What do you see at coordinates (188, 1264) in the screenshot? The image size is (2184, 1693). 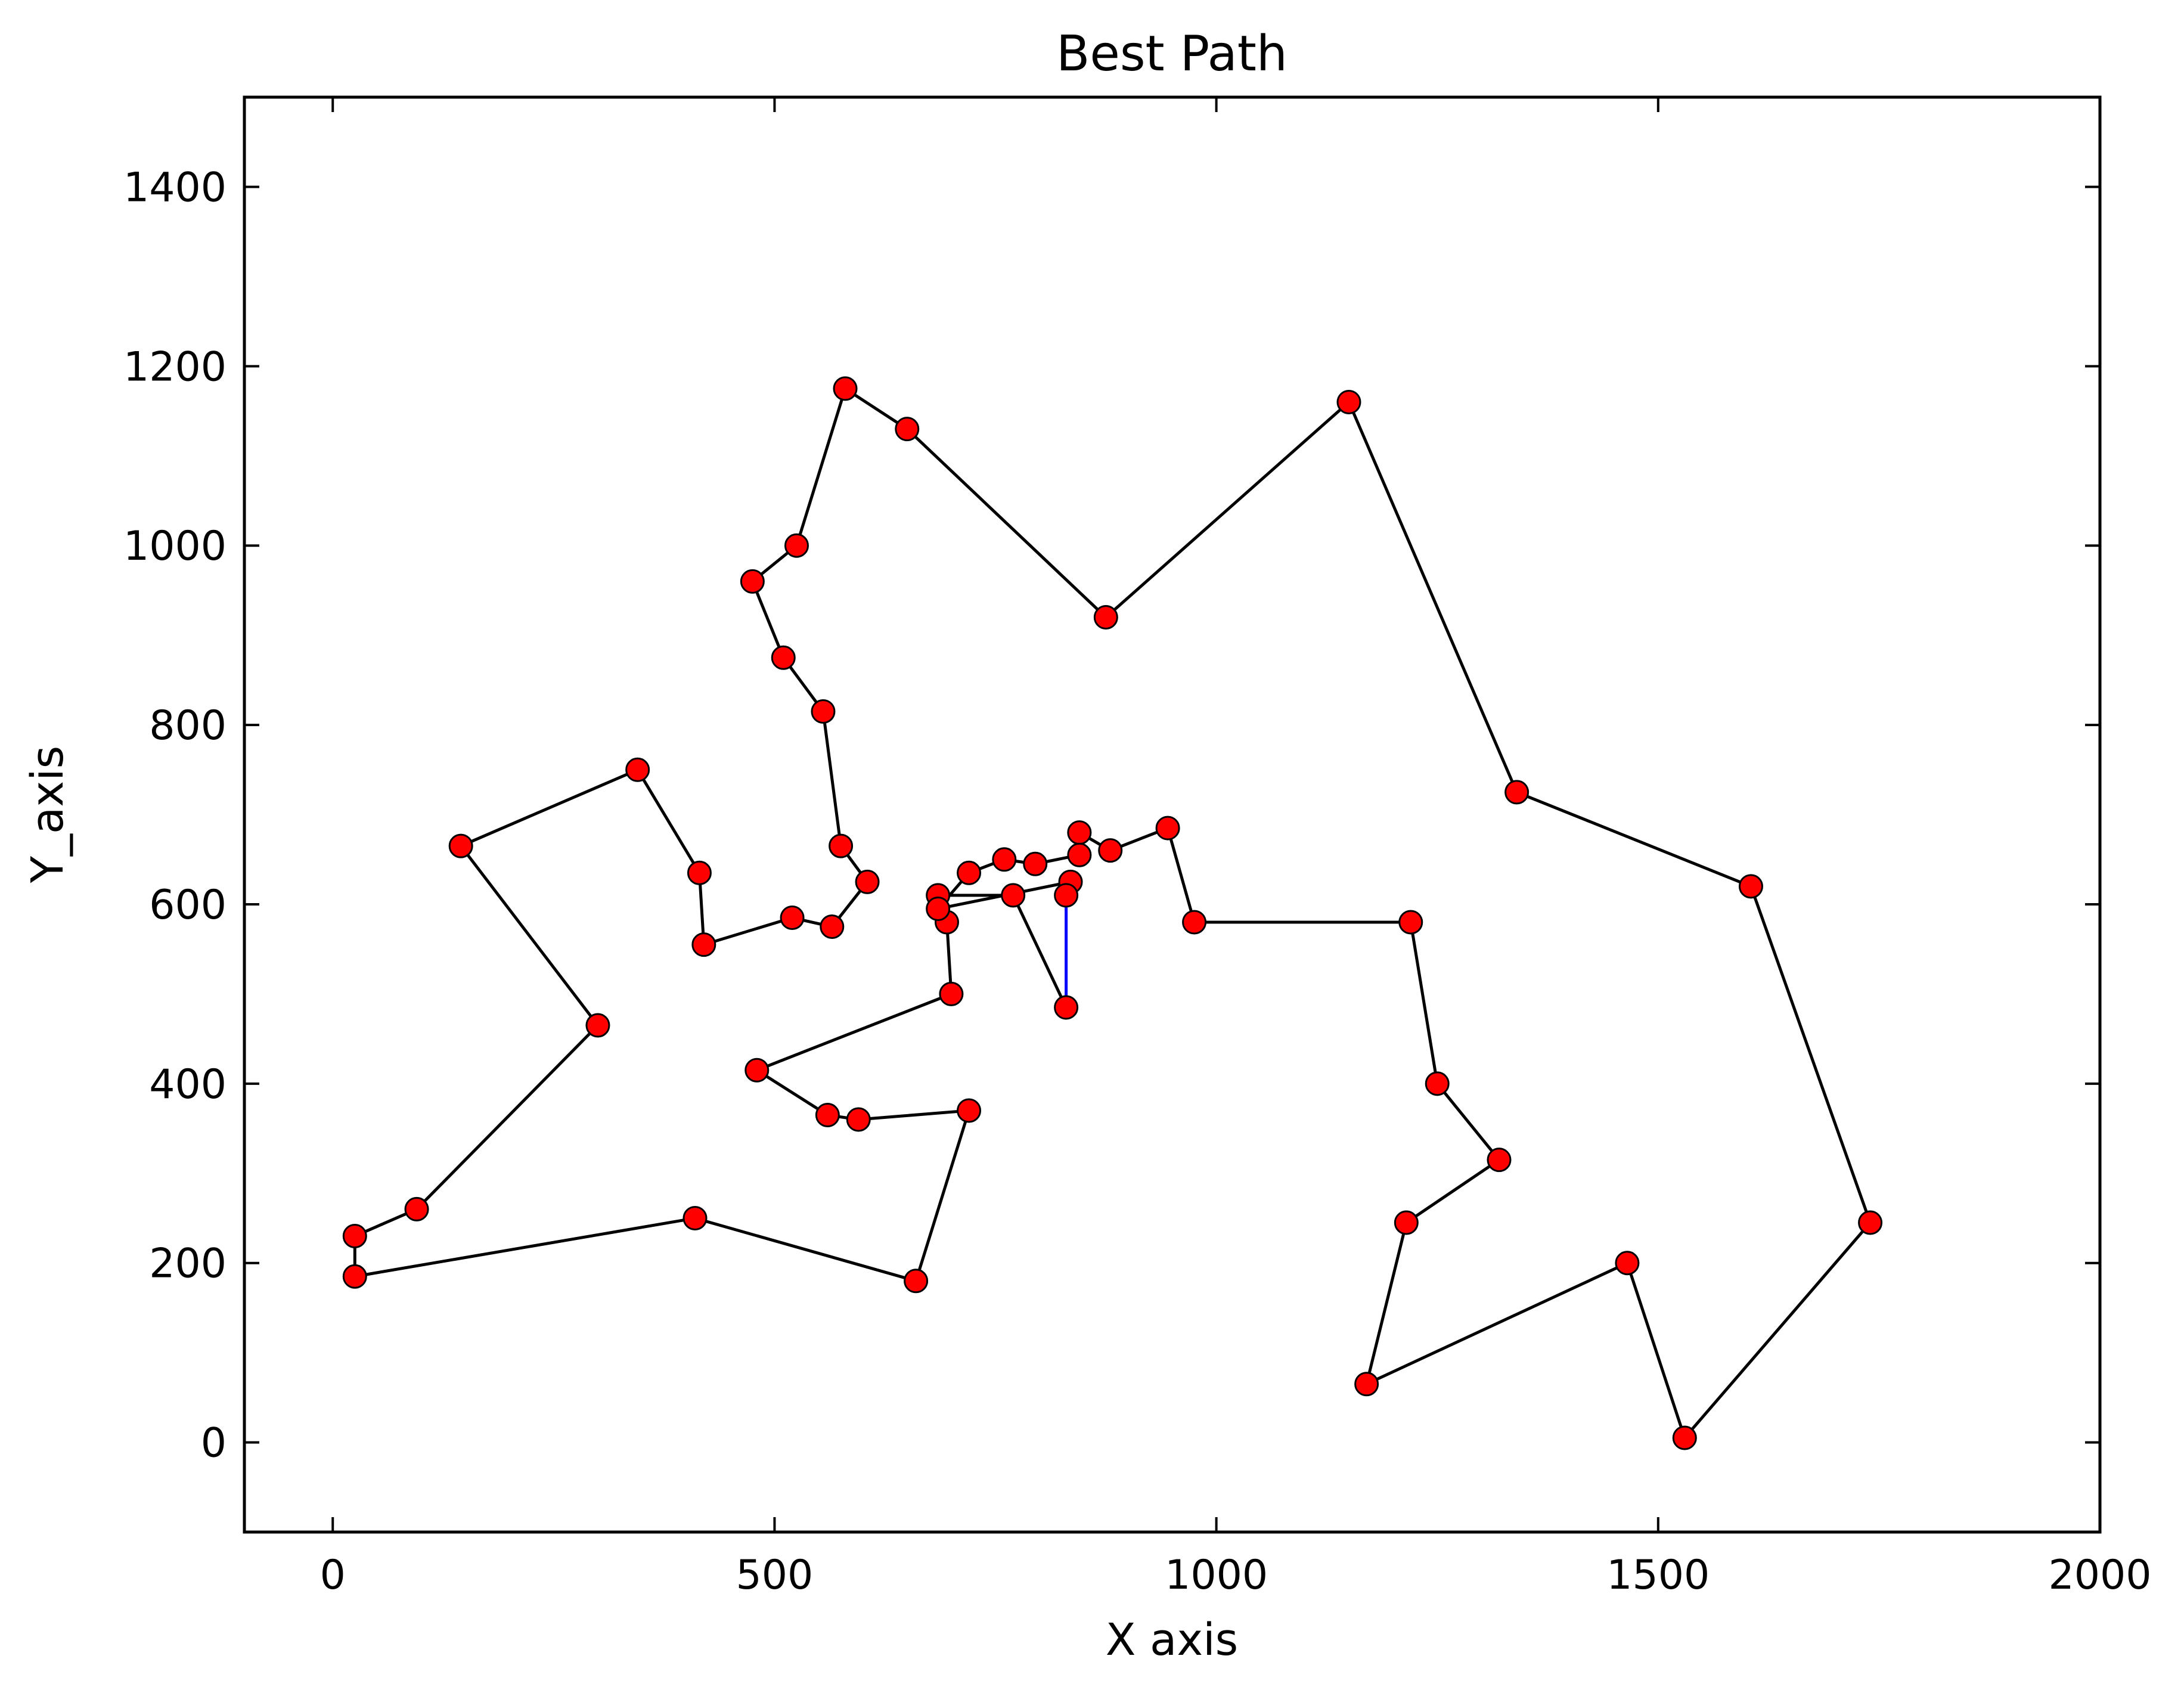 I see `y-tick-label: 200` at bounding box center [188, 1264].